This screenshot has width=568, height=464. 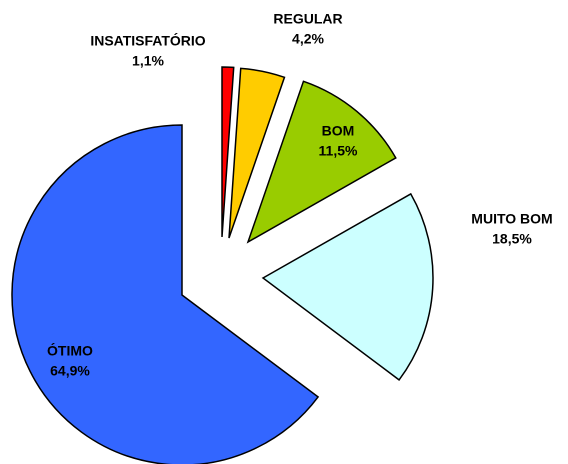 I want to click on slice-value: 11,5%, so click(x=338, y=151).